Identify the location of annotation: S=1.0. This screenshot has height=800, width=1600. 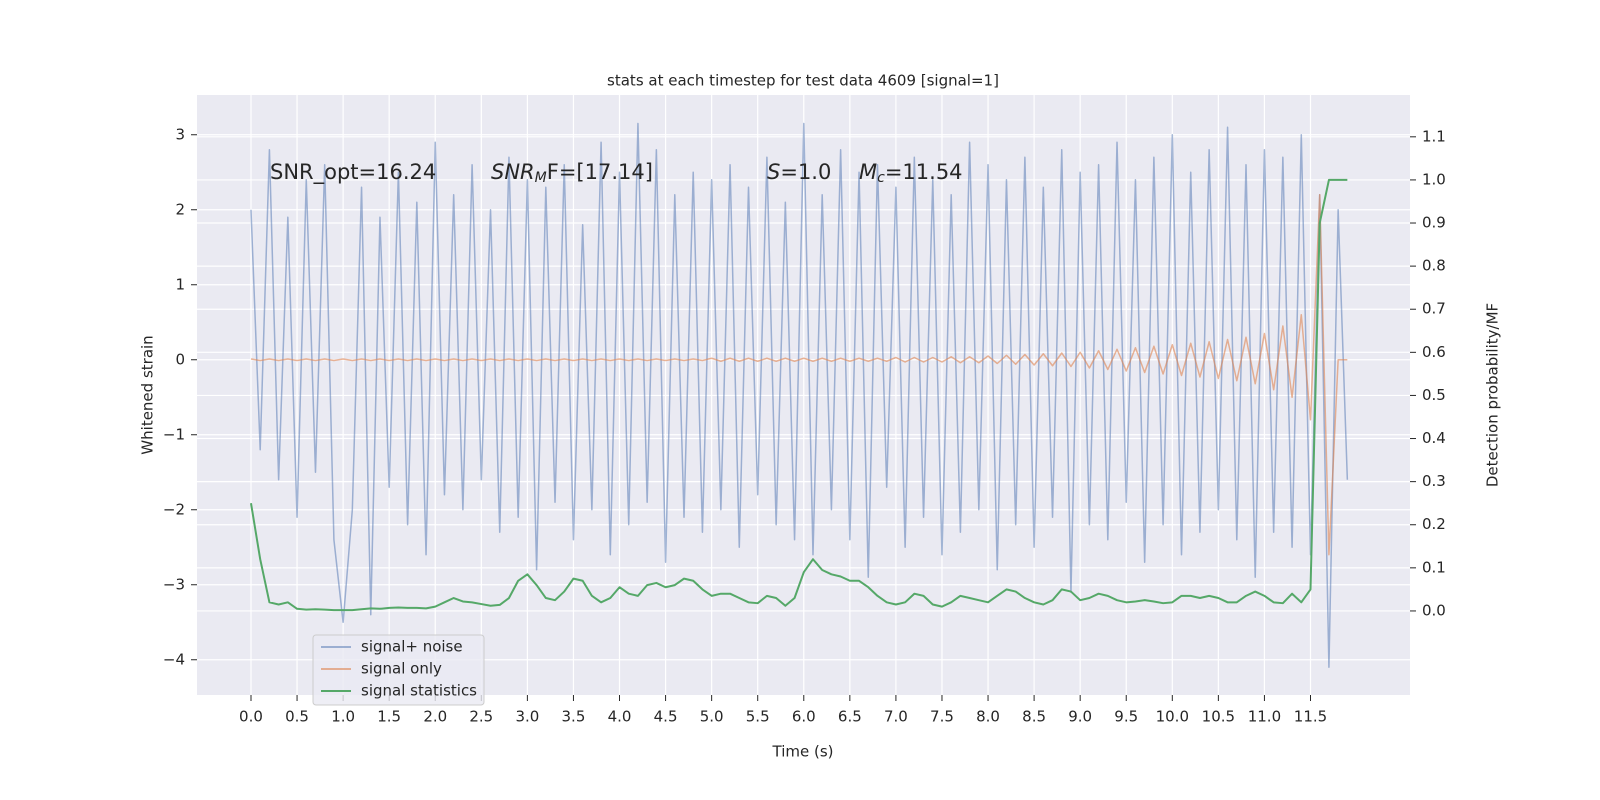
(799, 172).